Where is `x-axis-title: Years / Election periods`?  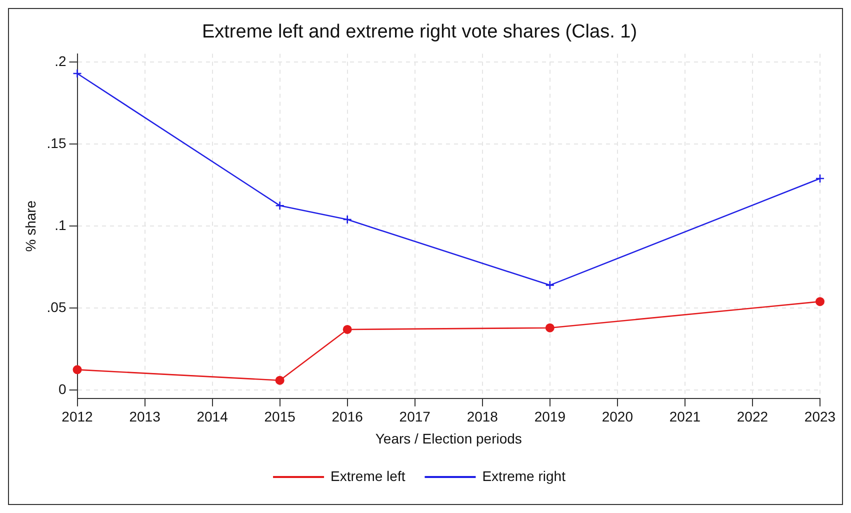 x-axis-title: Years / Election periods is located at coordinates (448, 438).